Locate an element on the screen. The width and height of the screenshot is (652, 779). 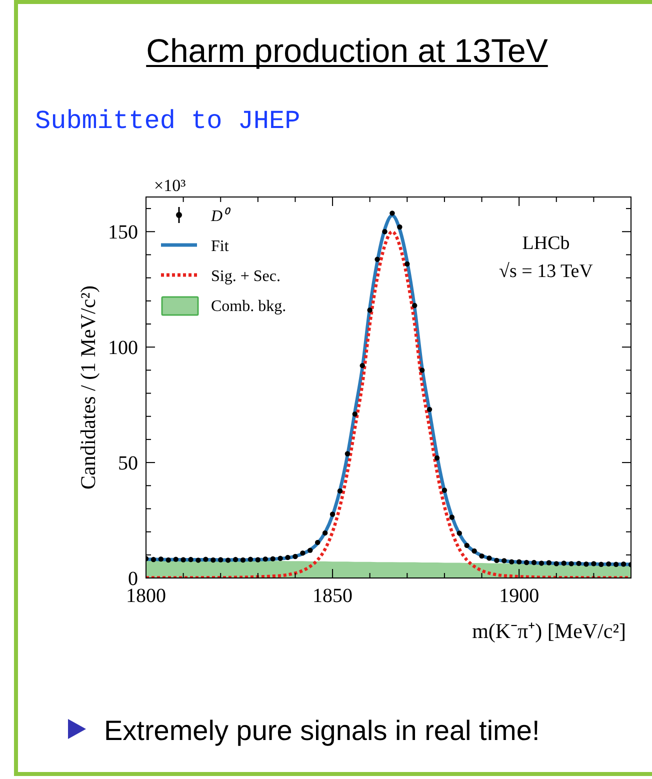
x-tick-label: 1900 is located at coordinates (519, 596).